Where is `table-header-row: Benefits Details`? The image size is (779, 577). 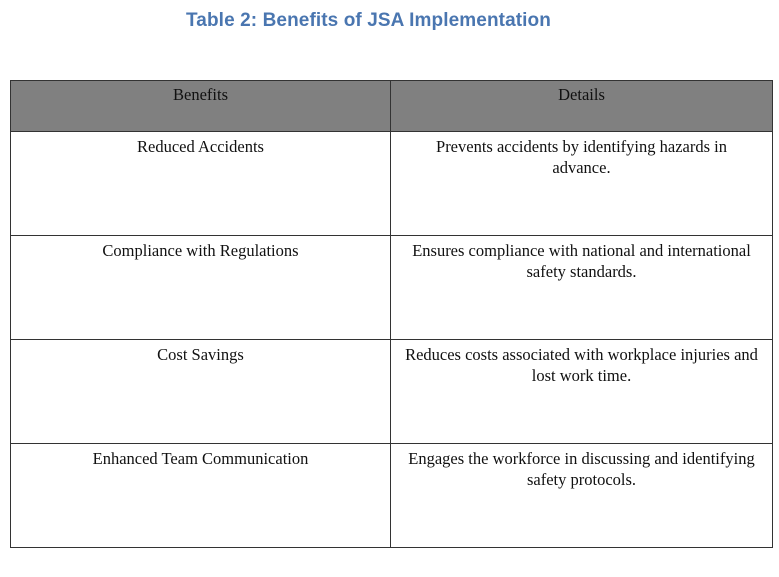
table-header-row: Benefits Details is located at coordinates (391, 106).